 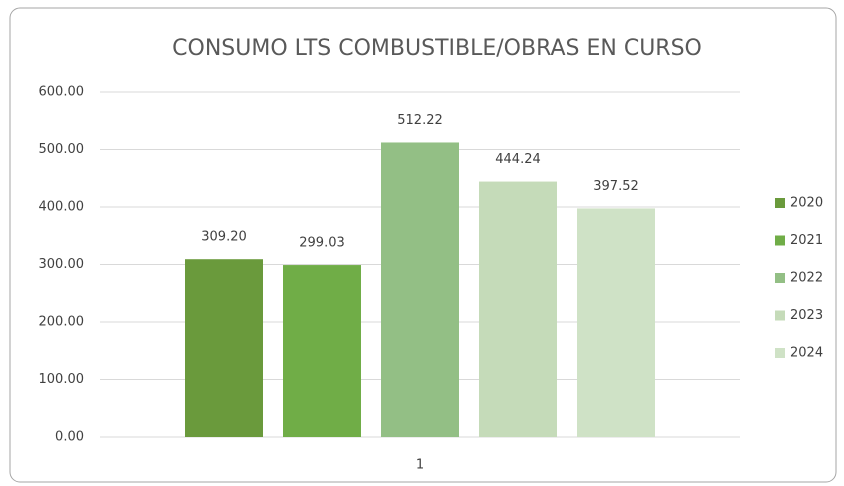 I want to click on chart-title: CONSUMO LTS COMBUSTIBLE/OBRAS EN CURSO, so click(x=437, y=48).